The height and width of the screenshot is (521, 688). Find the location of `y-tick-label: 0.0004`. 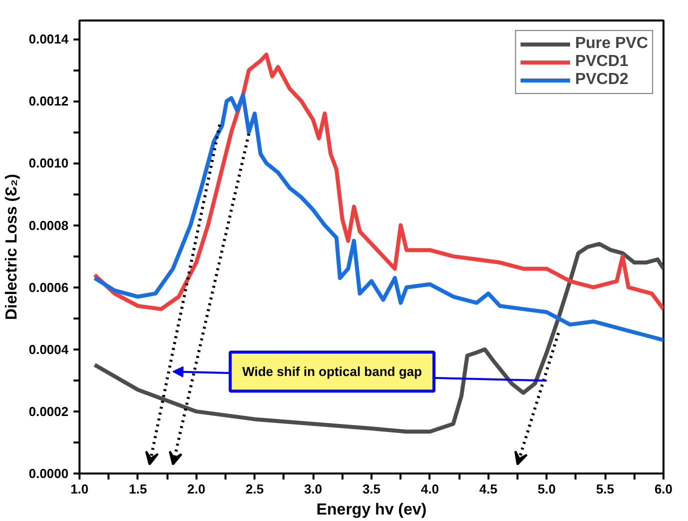

y-tick-label: 0.0004 is located at coordinates (49, 349).